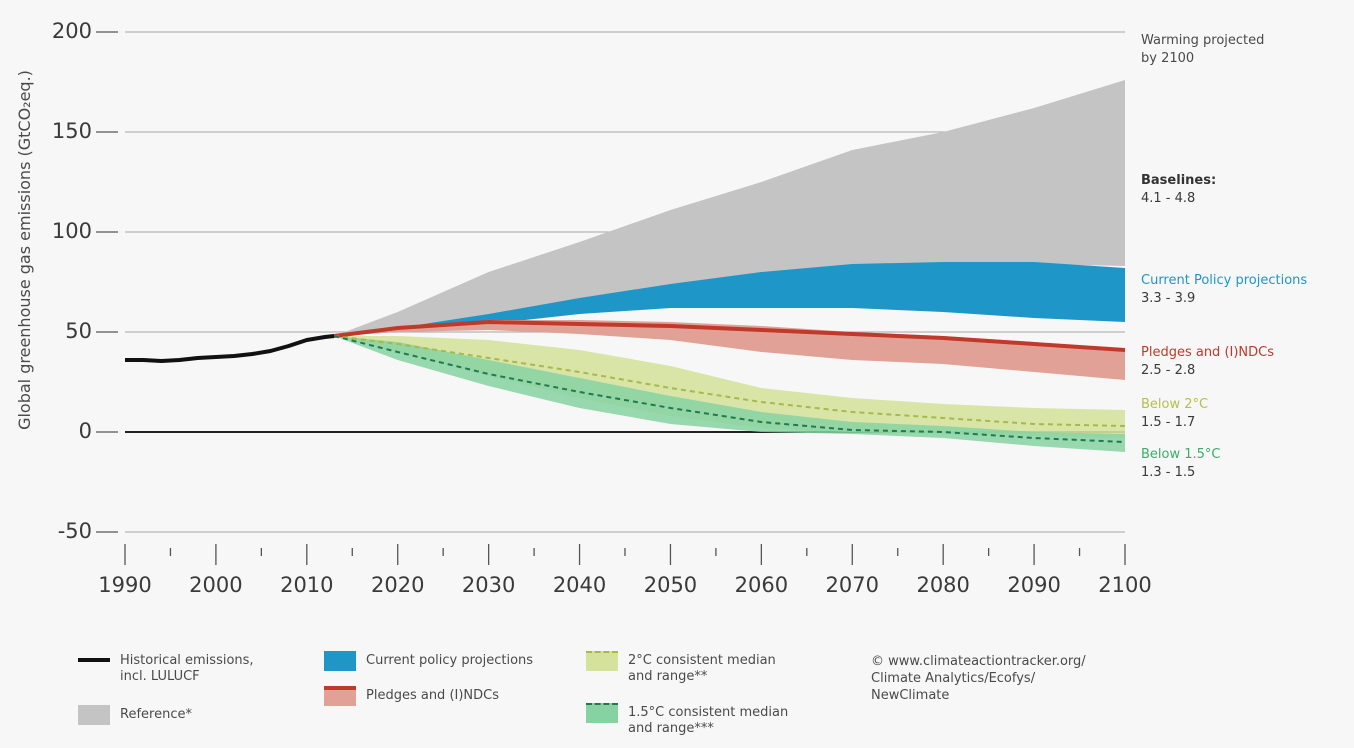 This screenshot has width=1354, height=748. Describe the element at coordinates (729, 335) in the screenshot. I see `pledges-median-line` at that location.